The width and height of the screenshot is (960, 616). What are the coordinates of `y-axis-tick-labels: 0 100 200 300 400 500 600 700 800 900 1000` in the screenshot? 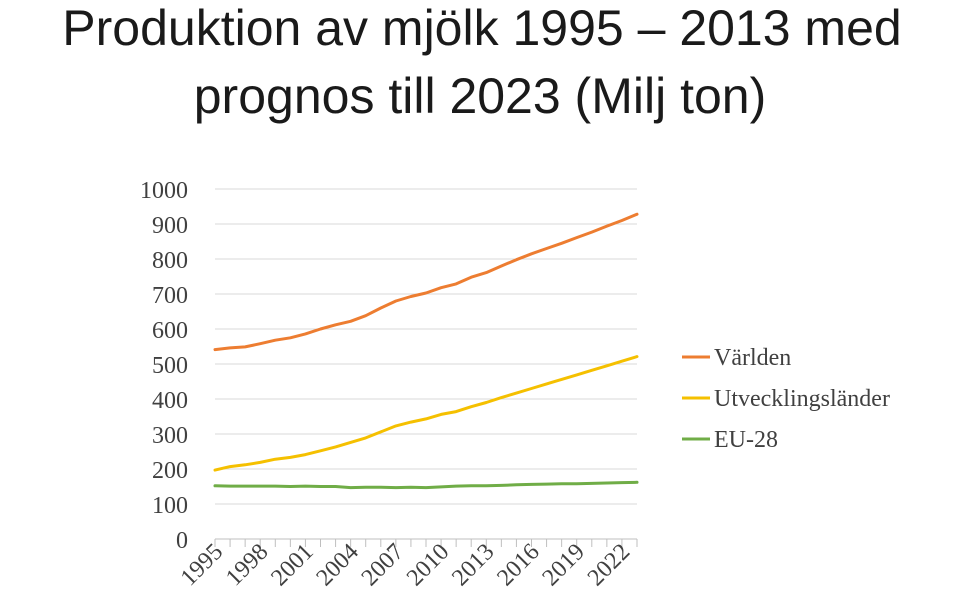 It's located at (164, 366).